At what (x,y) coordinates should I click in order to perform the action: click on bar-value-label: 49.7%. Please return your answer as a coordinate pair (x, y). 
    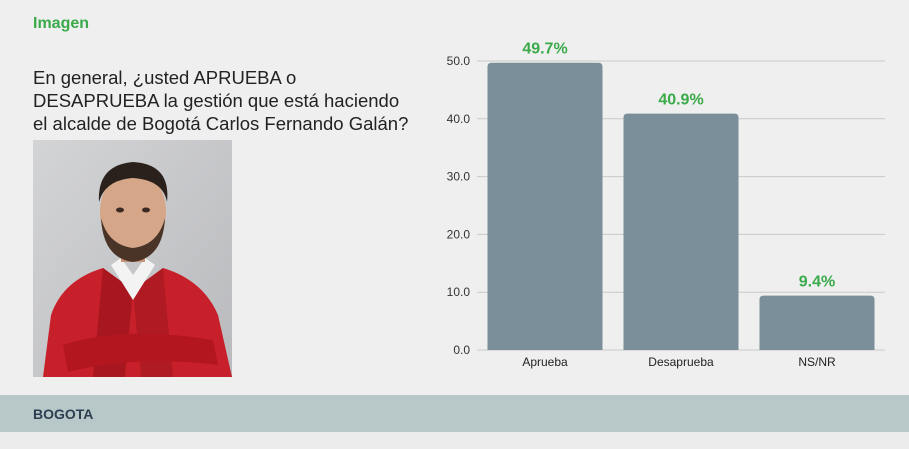
    Looking at the image, I should click on (544, 49).